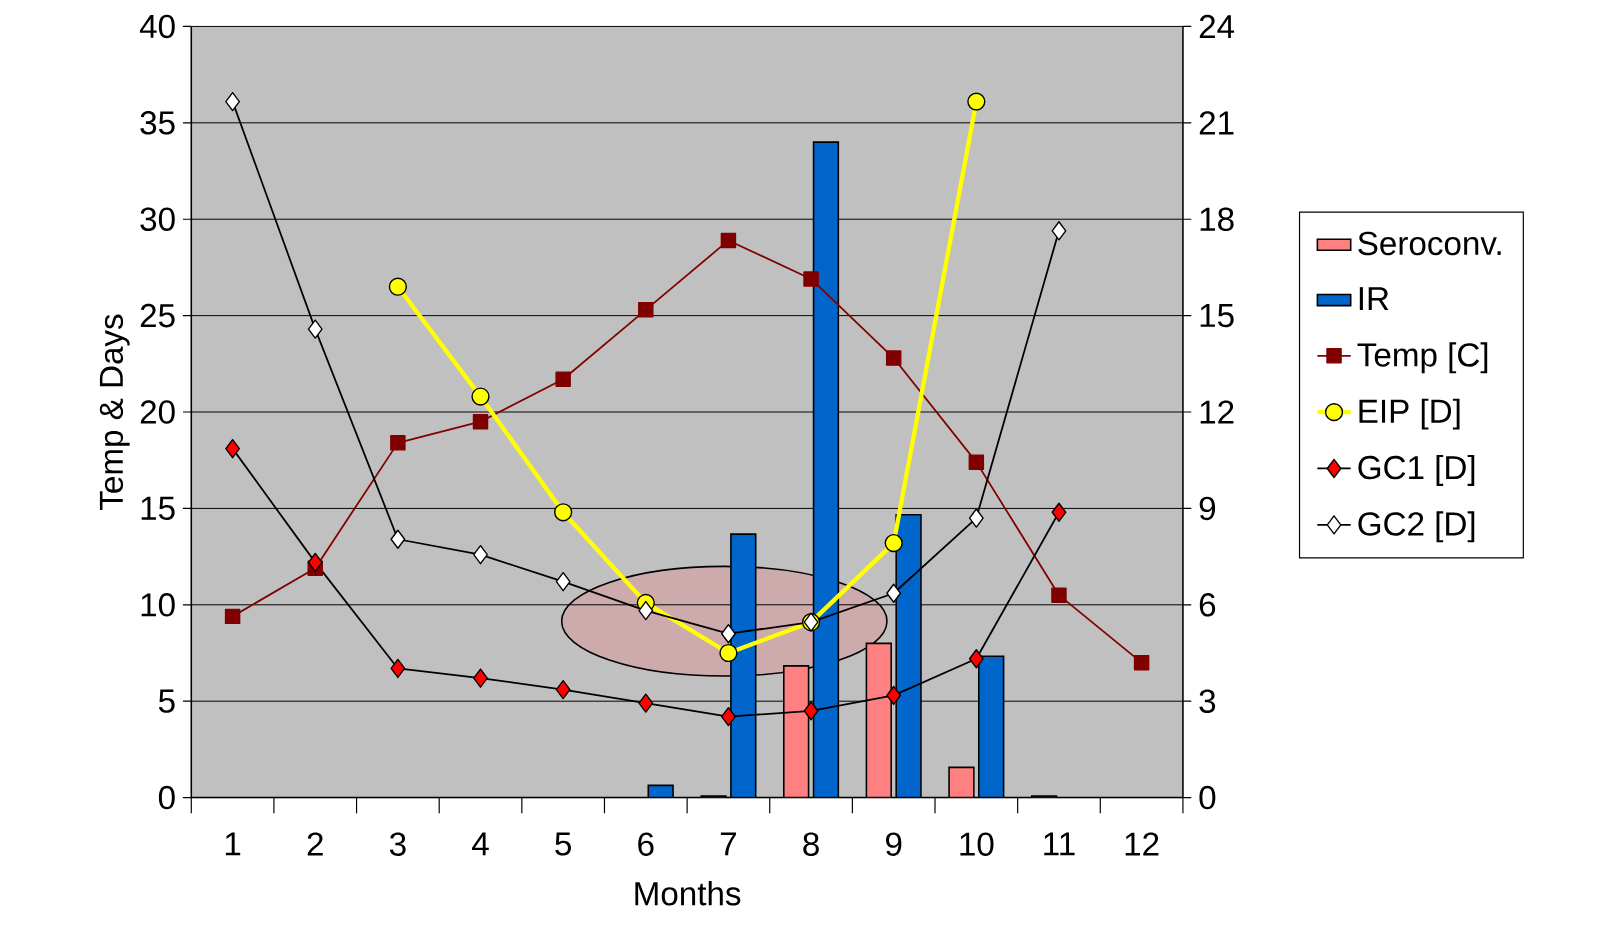 The image size is (1616, 950). Describe the element at coordinates (157, 412) in the screenshot. I see `y-tick-label: 20` at that location.